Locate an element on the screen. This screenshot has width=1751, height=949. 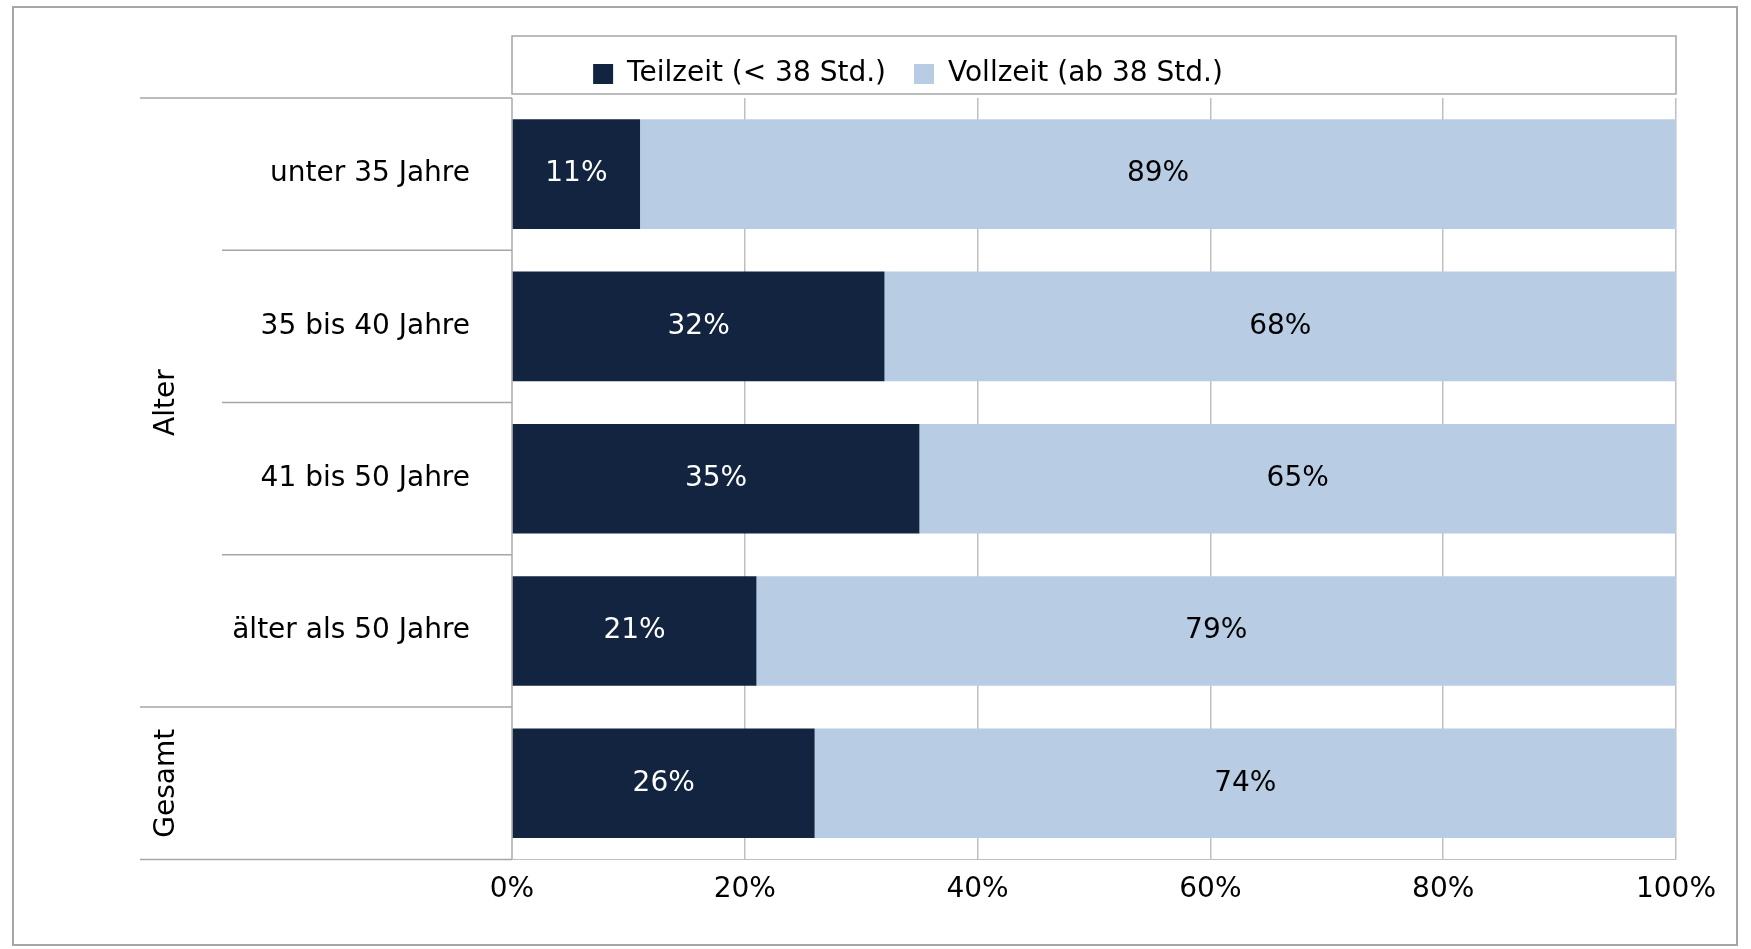
x-tick-label: 0% is located at coordinates (512, 888).